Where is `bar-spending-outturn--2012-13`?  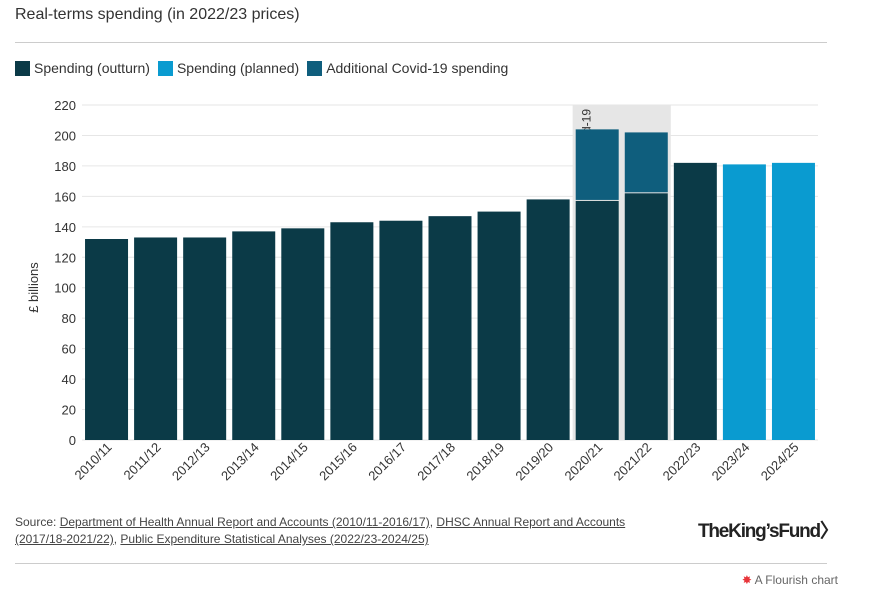 bar-spending-outturn--2012-13 is located at coordinates (205, 338).